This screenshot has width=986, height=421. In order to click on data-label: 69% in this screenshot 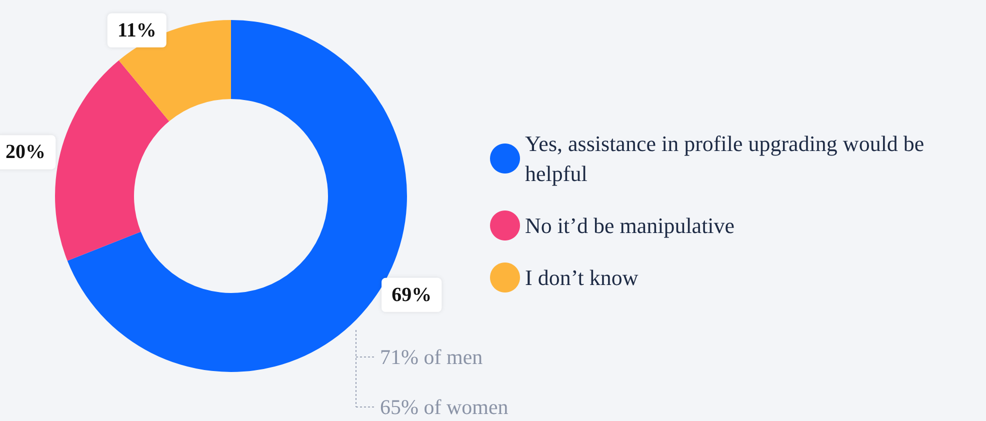, I will do `click(412, 295)`.